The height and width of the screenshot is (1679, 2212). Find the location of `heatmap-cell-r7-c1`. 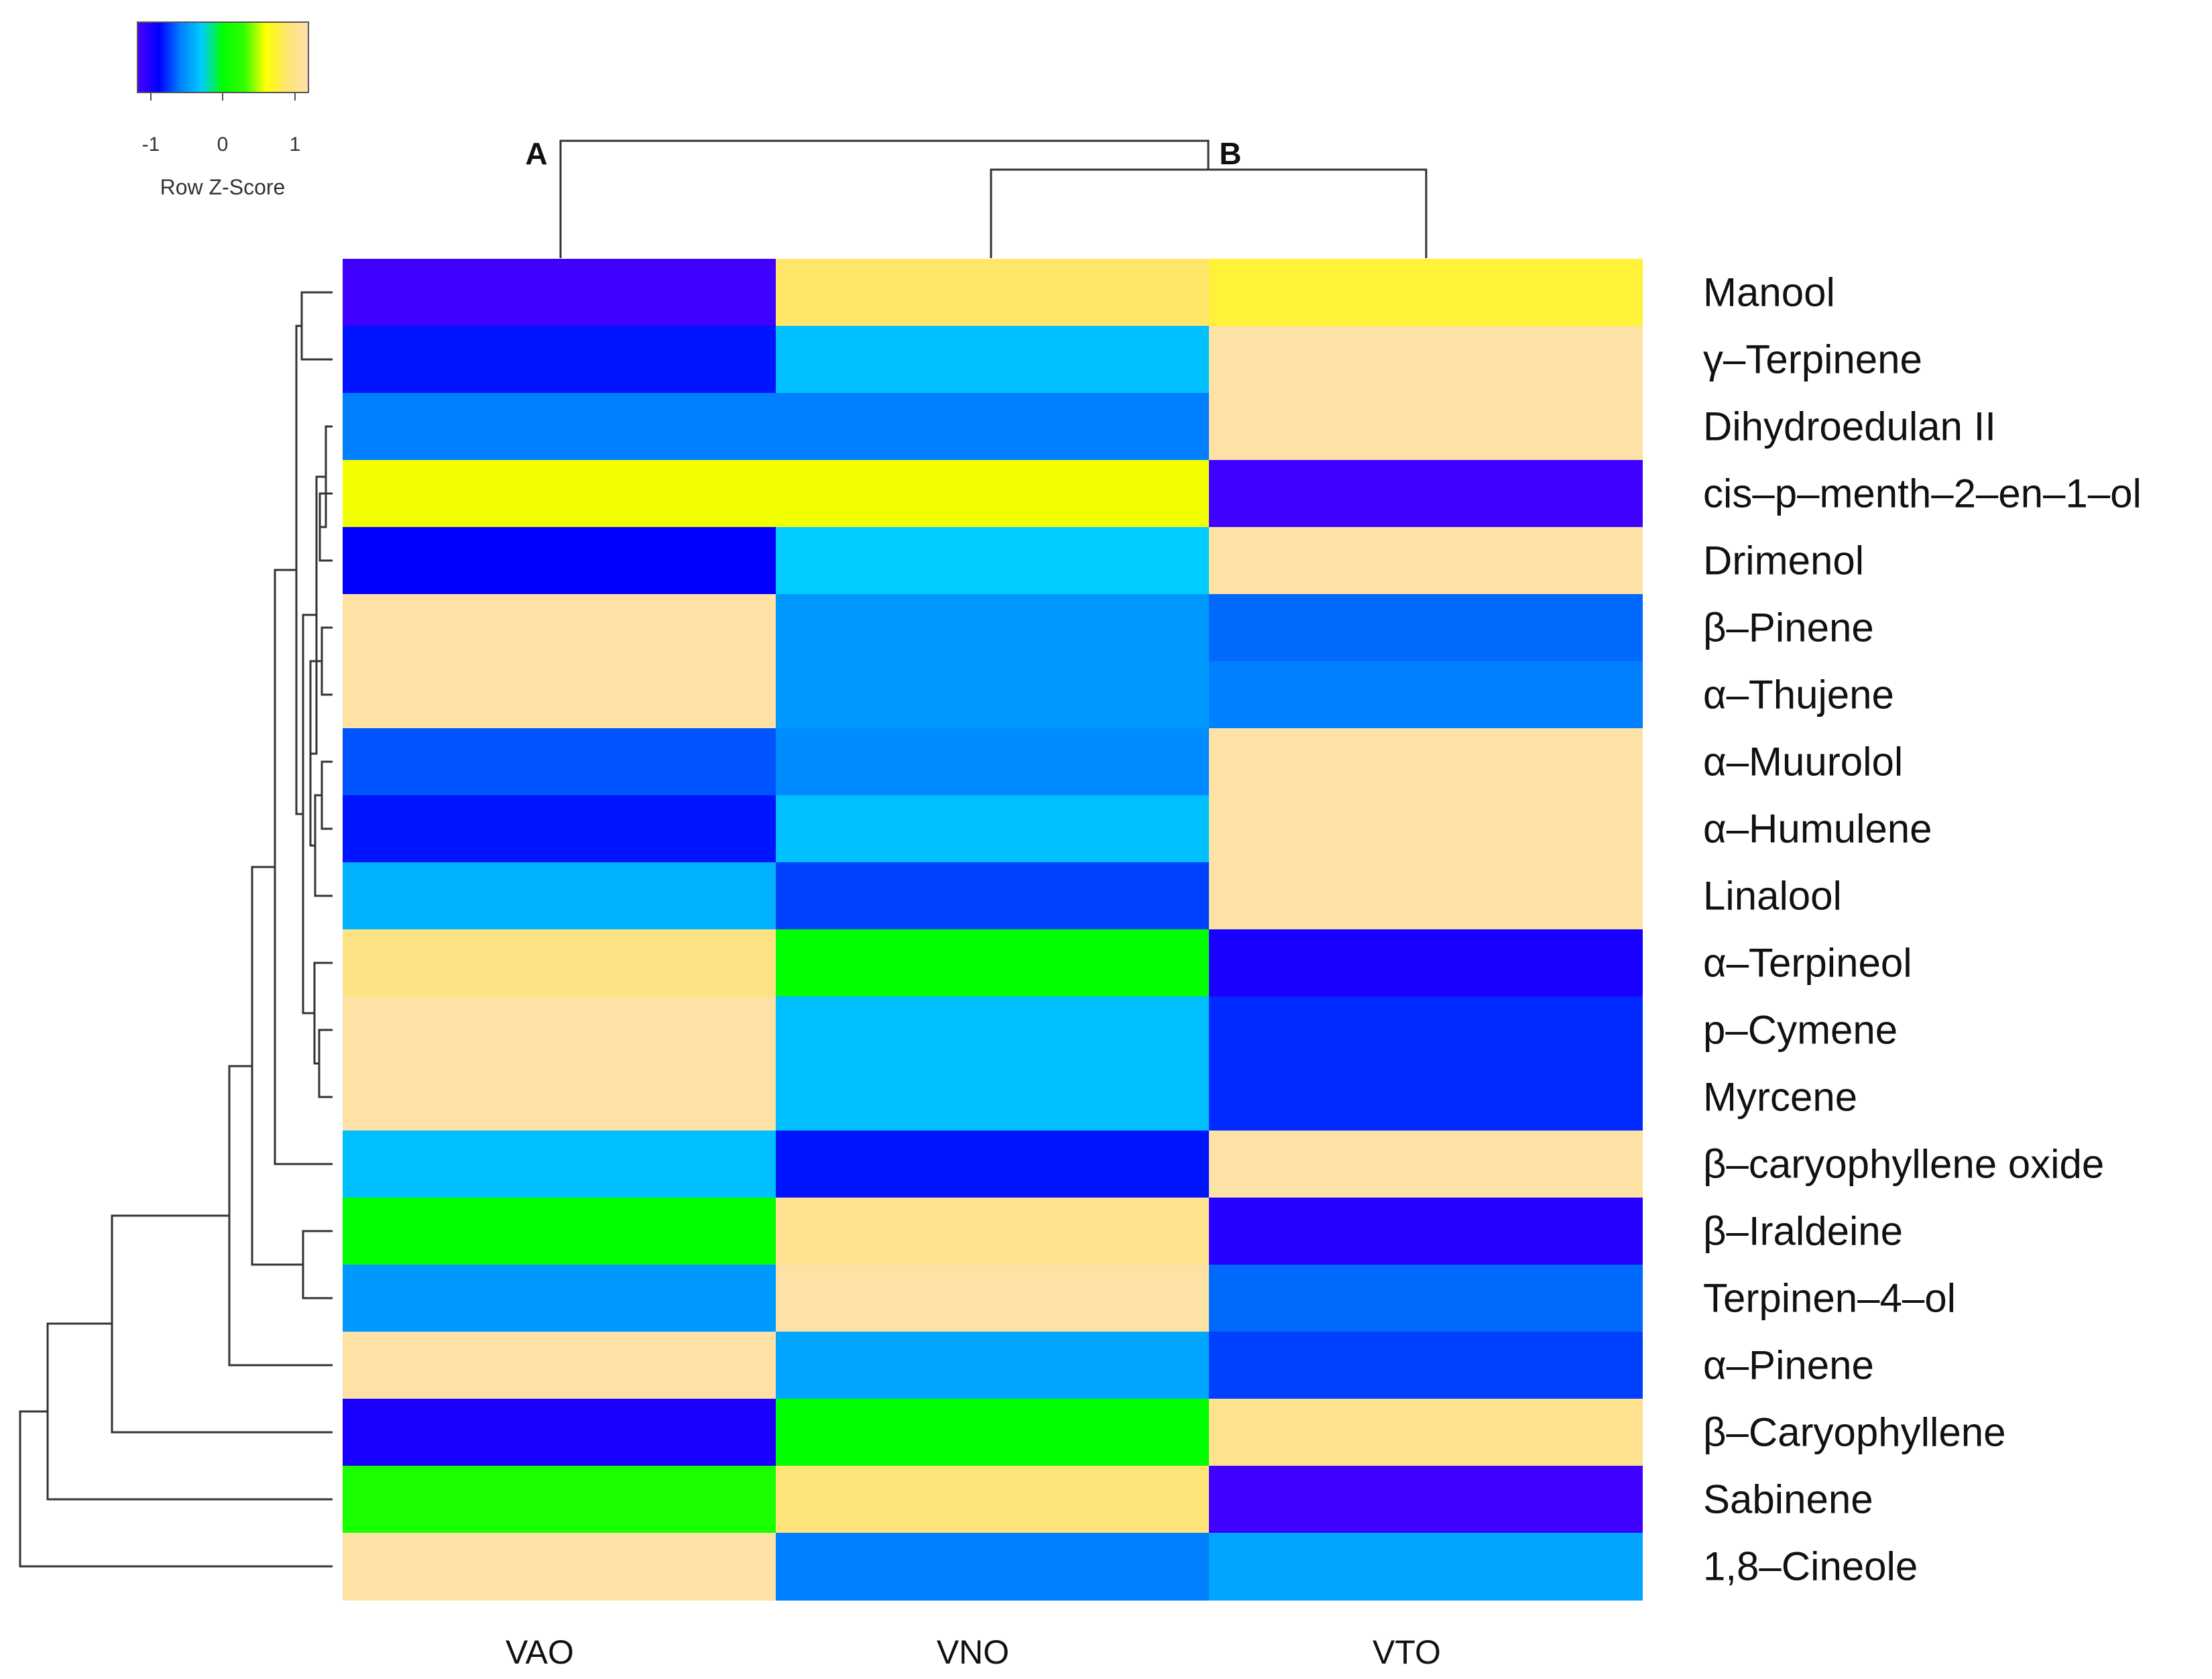

heatmap-cell-r7-c1 is located at coordinates (993, 762).